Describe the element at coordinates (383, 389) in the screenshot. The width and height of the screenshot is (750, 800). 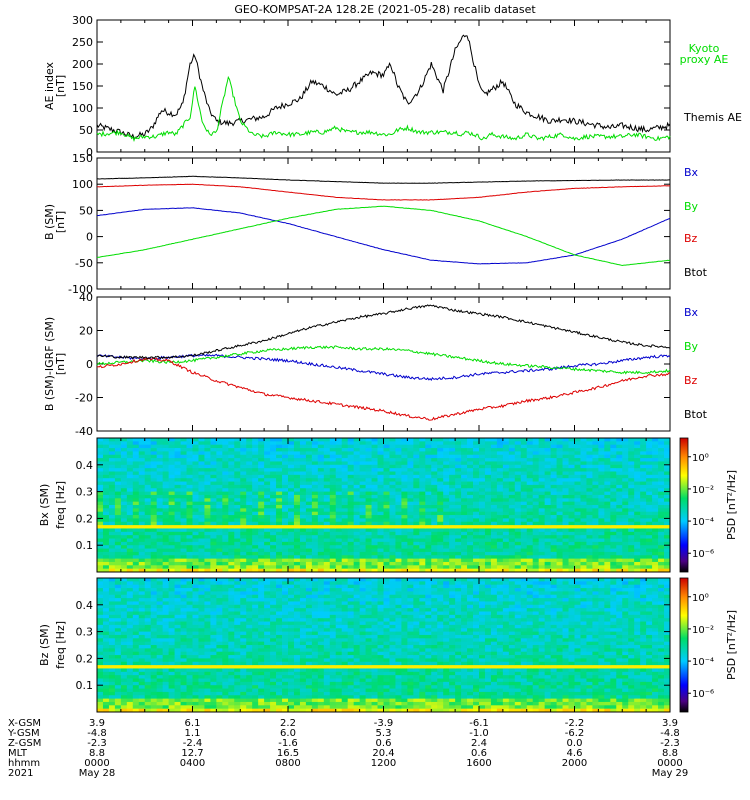
I see `bigrf-panel-series-bz` at that location.